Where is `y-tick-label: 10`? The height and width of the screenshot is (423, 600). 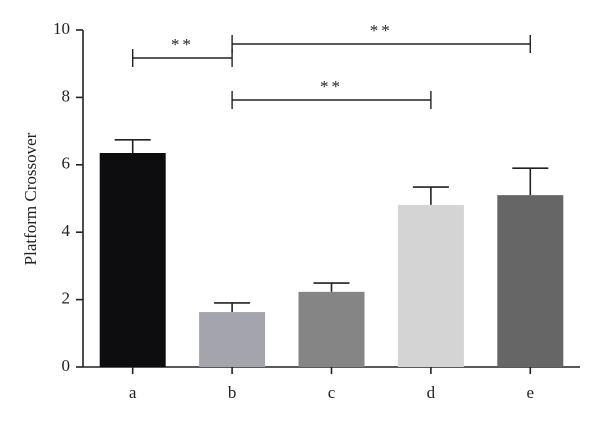
y-tick-label: 10 is located at coordinates (61, 28).